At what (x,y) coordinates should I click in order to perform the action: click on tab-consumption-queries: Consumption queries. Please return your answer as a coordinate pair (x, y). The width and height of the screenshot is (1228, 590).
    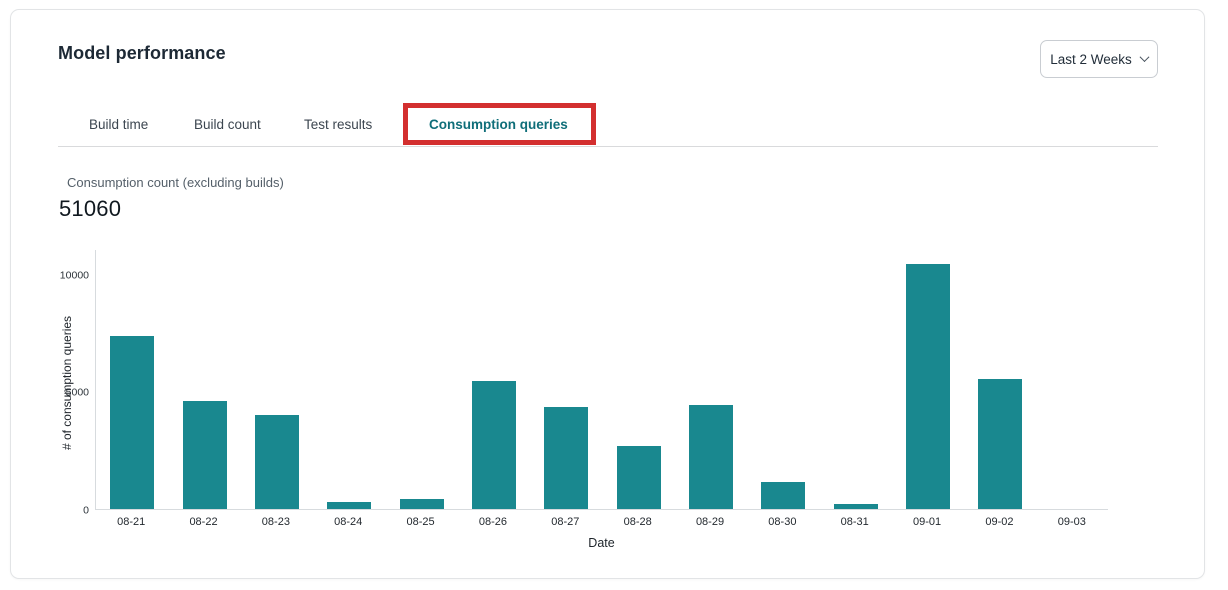
    Looking at the image, I should click on (498, 124).